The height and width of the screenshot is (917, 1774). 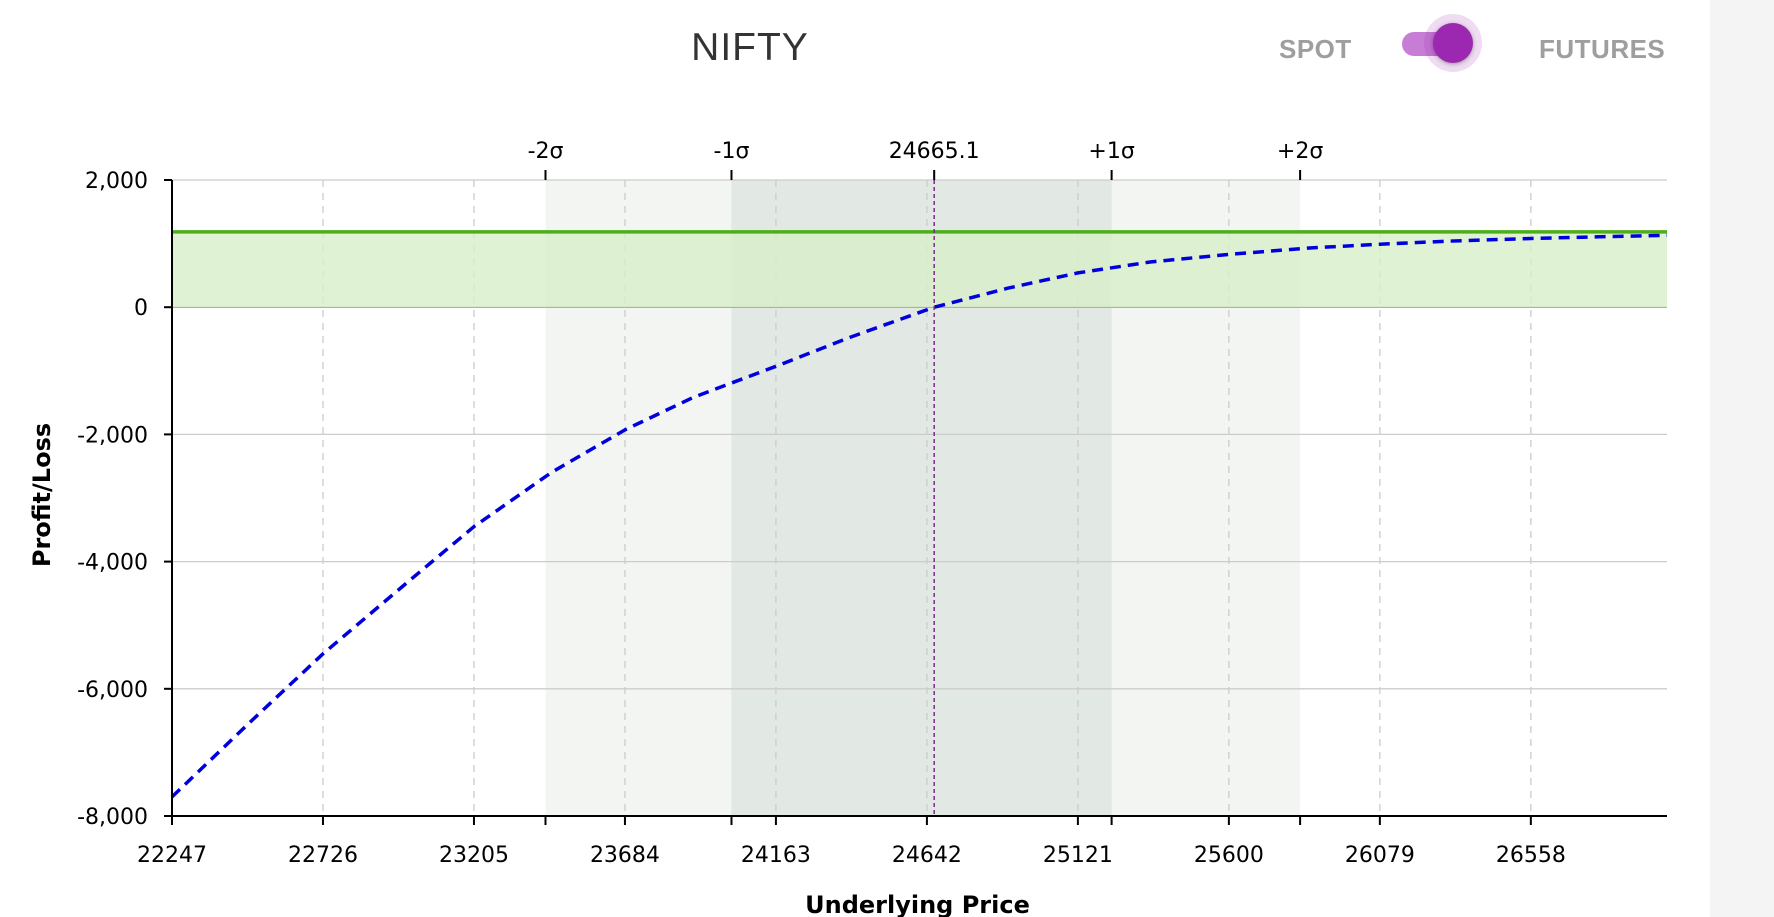 I want to click on y-tick-label: -2,000, so click(x=112, y=435).